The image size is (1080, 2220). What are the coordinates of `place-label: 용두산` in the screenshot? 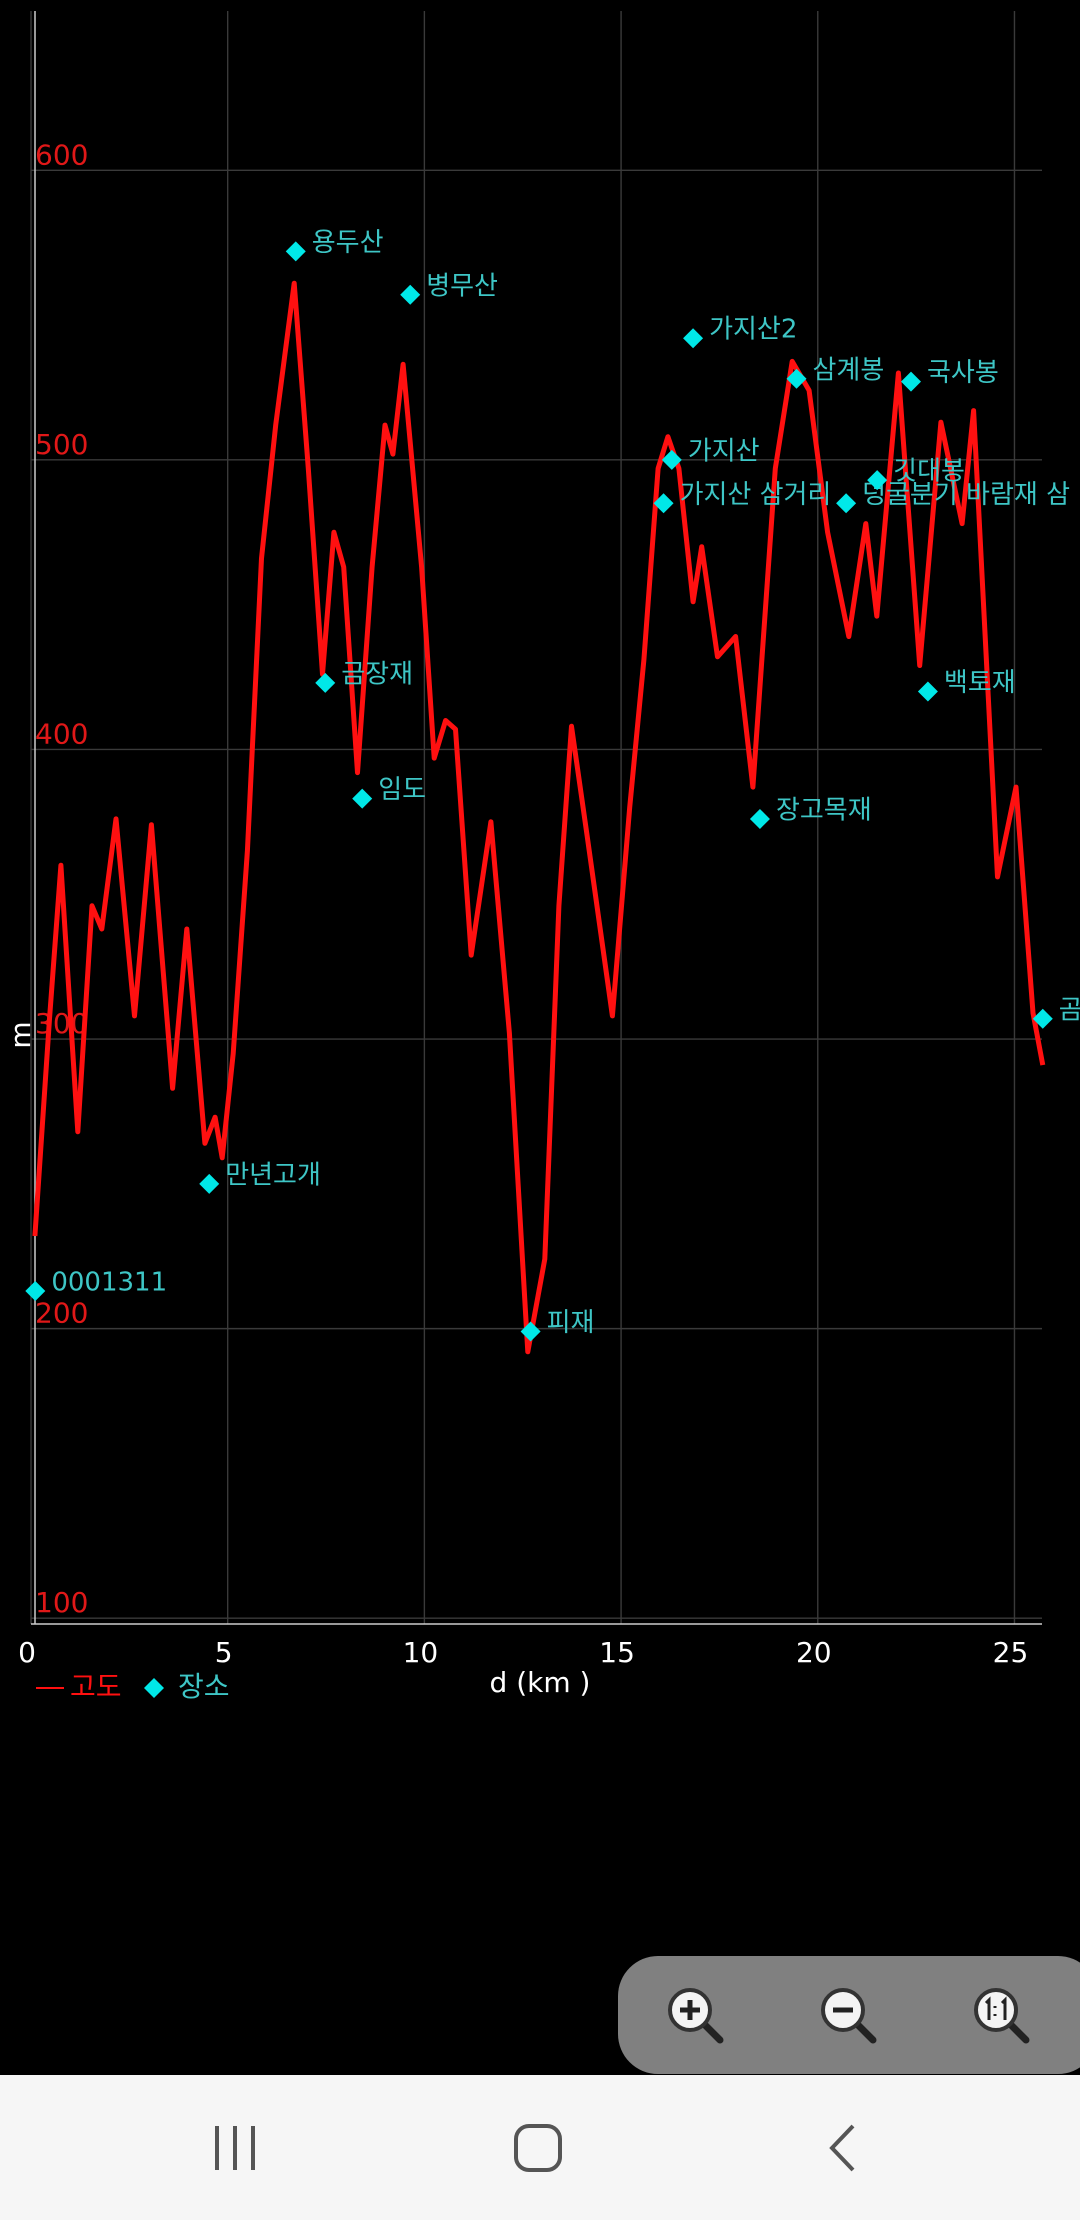 It's located at (348, 243).